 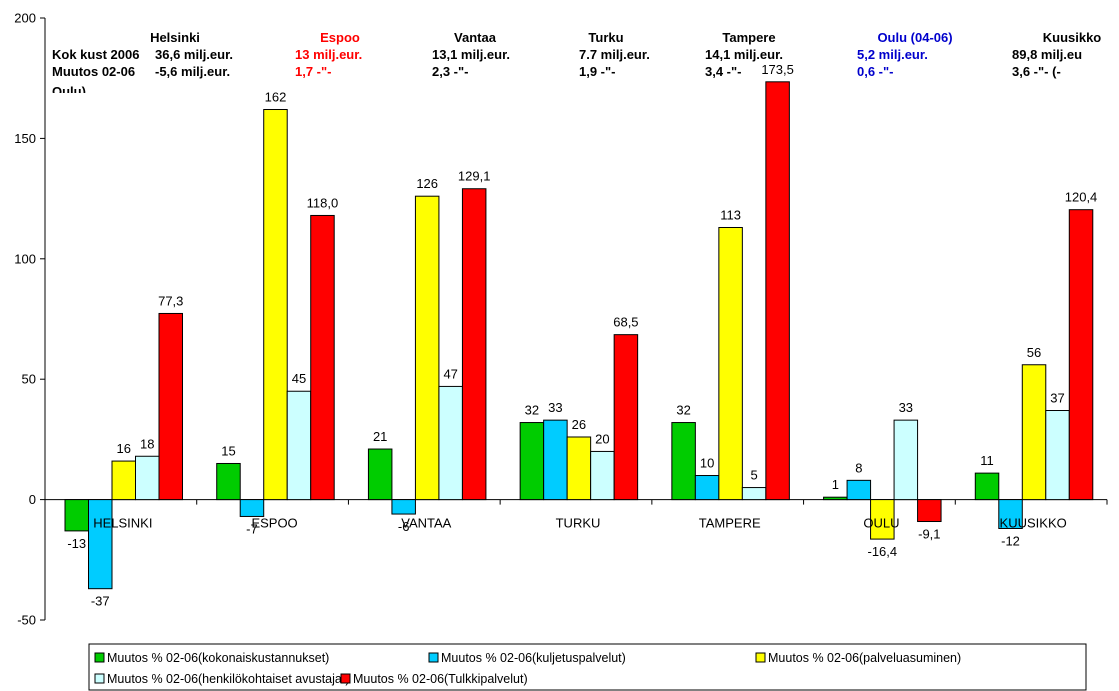 I want to click on data-label: -6, so click(x=404, y=526).